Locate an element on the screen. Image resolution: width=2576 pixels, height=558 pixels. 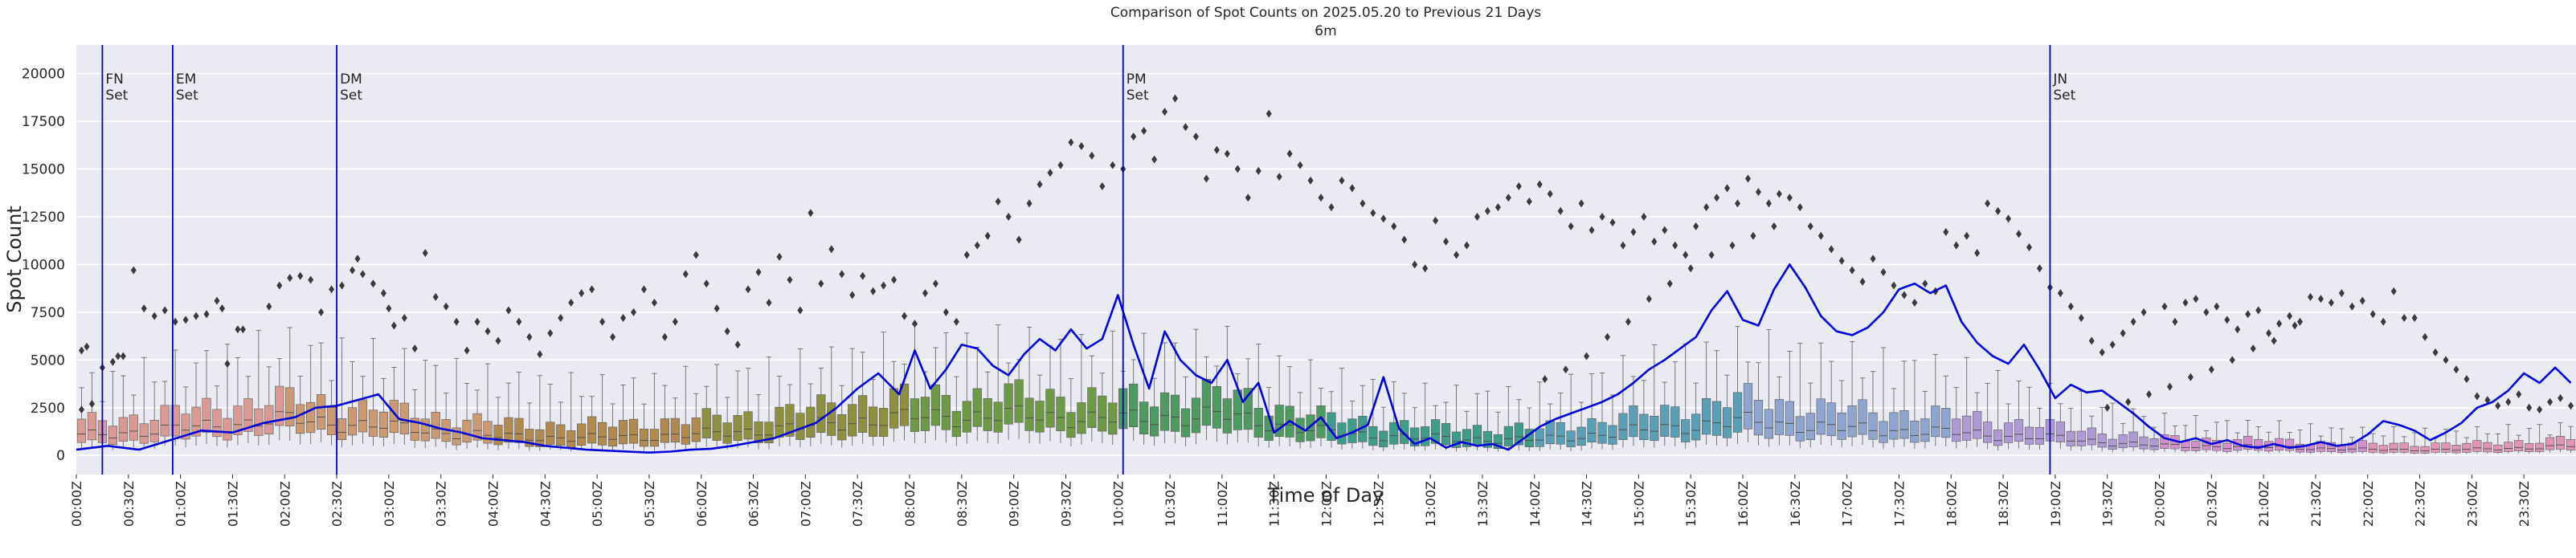
x-tick-label: 20:30Z is located at coordinates (2212, 504).